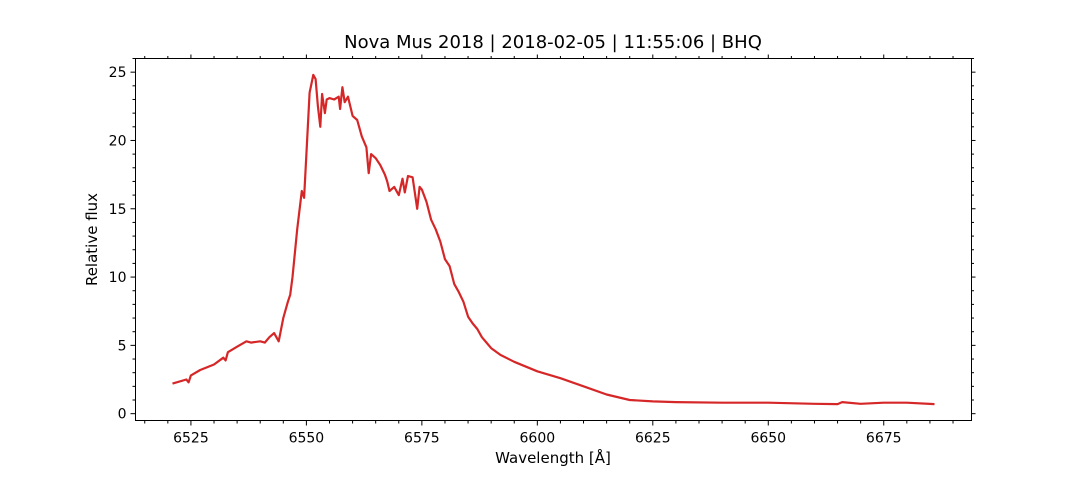 This screenshot has width=1080, height=480. Describe the element at coordinates (122, 415) in the screenshot. I see `y-tick-label: 0` at that location.